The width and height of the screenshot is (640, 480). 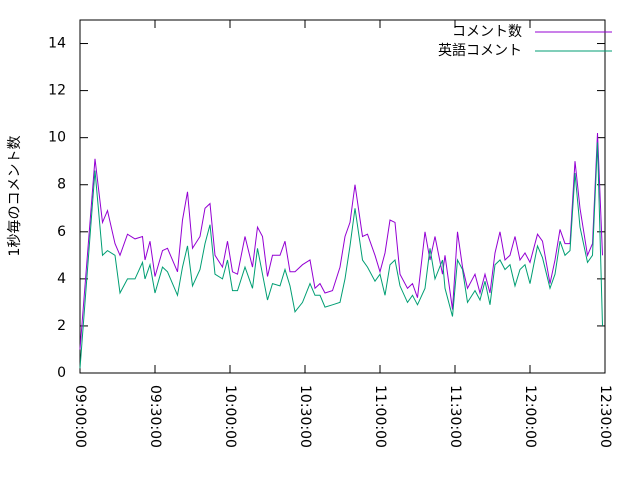 What do you see at coordinates (57, 91) in the screenshot?
I see `y-tick-label: 12` at bounding box center [57, 91].